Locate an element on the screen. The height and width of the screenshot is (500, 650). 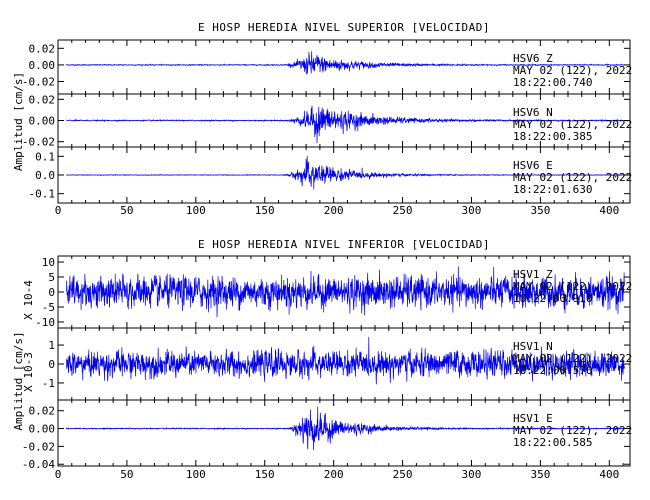
y-tick-label: -5 is located at coordinates (48, 307).